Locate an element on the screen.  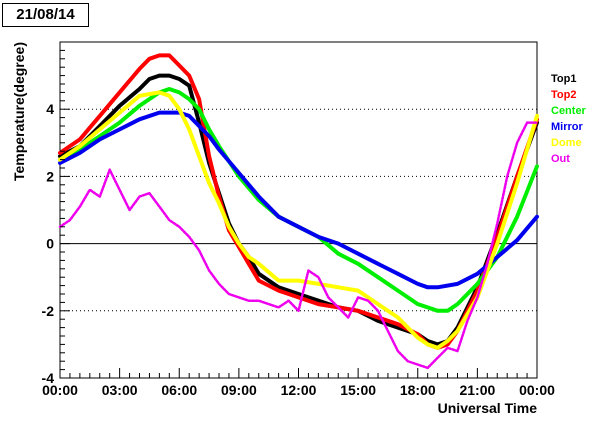
legend-entry-top2: Top2 is located at coordinates (563, 95).